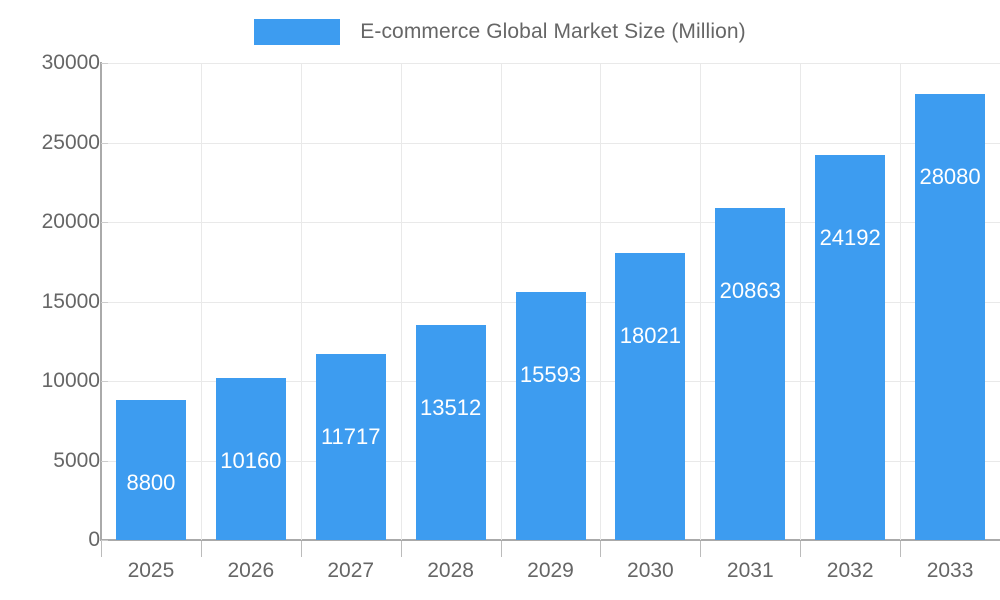 The image size is (1000, 600). What do you see at coordinates (250, 459) in the screenshot?
I see `bar-2026` at bounding box center [250, 459].